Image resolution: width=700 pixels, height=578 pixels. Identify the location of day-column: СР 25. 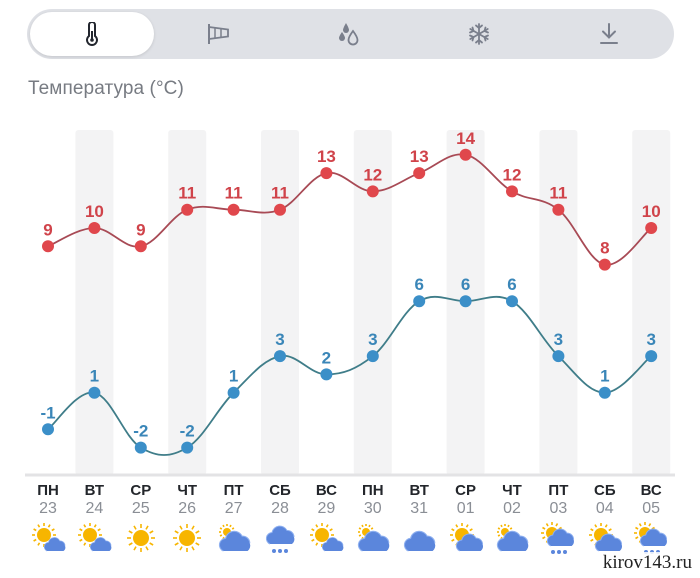
(141, 518).